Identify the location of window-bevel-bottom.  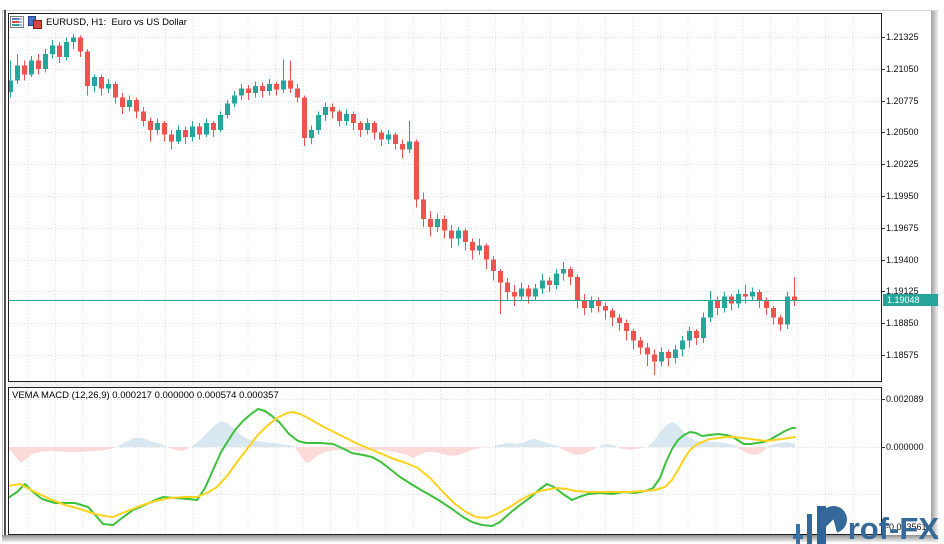
(470, 538).